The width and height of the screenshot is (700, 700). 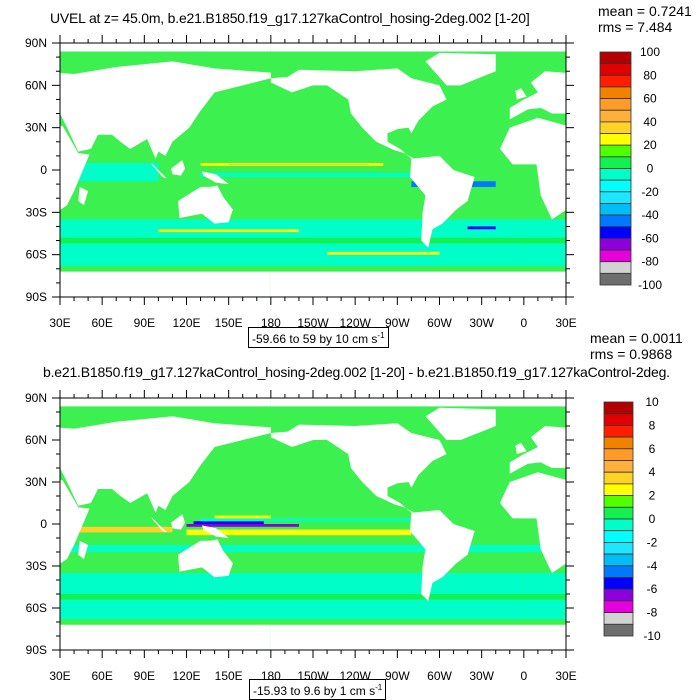 What do you see at coordinates (652, 542) in the screenshot?
I see `colorbar-label: -2` at bounding box center [652, 542].